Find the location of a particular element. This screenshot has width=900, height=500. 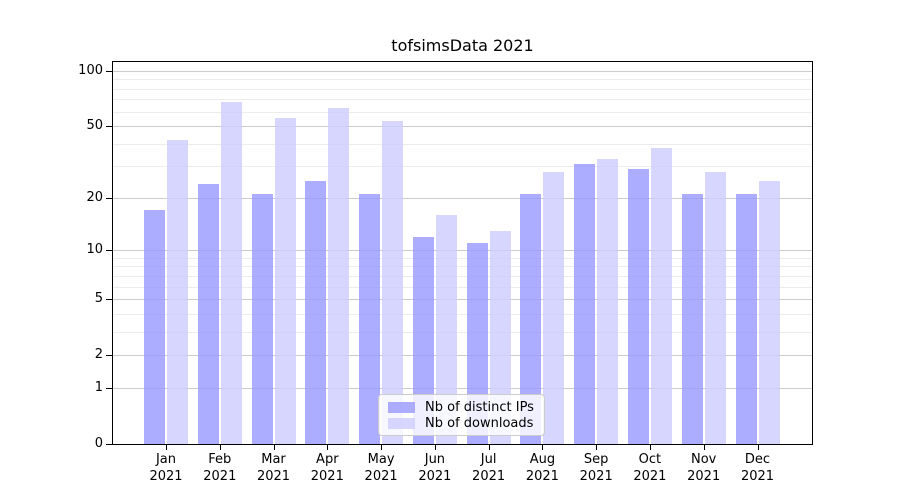

legend: Nb of distinct IPs Nb of downloads is located at coordinates (461, 415).